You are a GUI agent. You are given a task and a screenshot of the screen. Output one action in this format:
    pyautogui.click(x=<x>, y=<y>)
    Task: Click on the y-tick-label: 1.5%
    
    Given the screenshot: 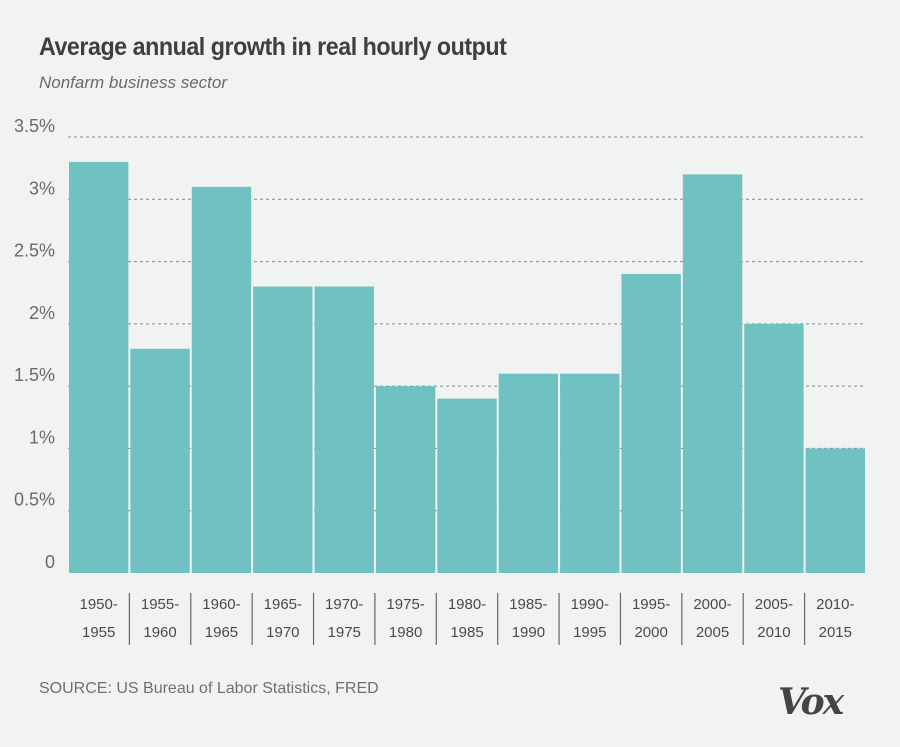 What is the action you would take?
    pyautogui.click(x=34, y=375)
    